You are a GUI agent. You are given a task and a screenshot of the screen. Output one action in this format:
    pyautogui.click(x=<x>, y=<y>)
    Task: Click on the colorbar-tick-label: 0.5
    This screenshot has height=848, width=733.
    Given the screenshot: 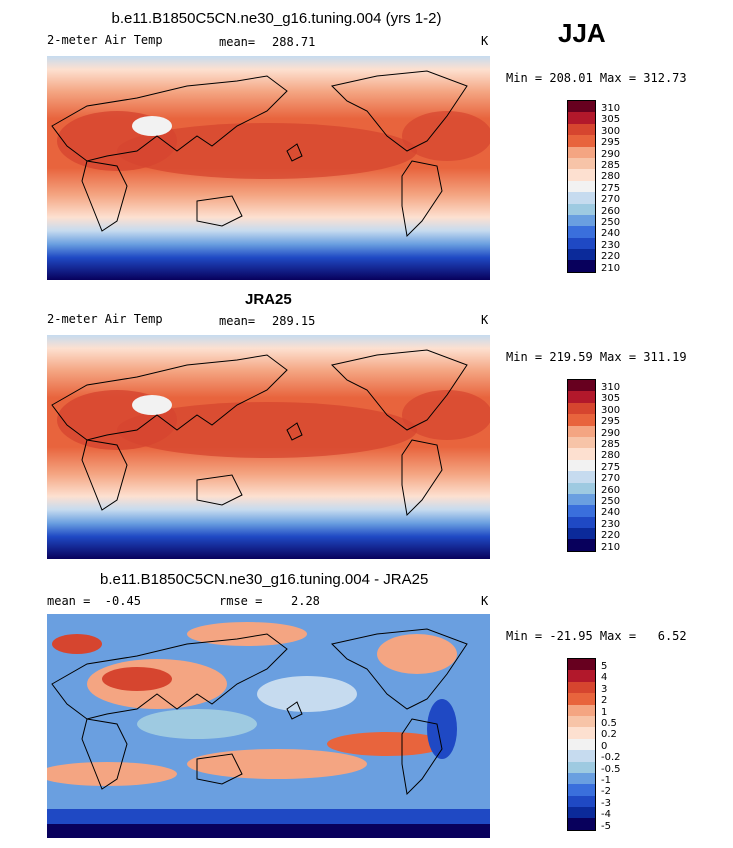 What is the action you would take?
    pyautogui.click(x=609, y=723)
    